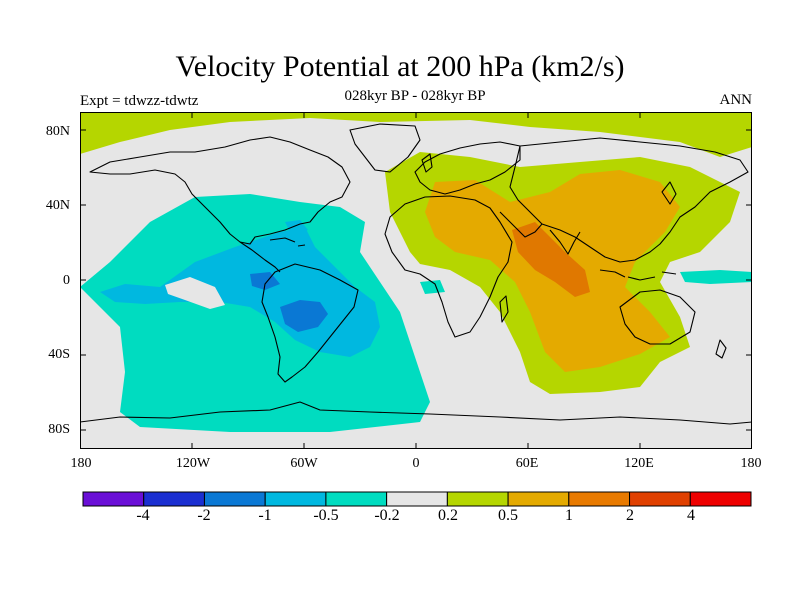 This screenshot has width=800, height=600. I want to click on lon-tick-120w: 120W, so click(193, 463).